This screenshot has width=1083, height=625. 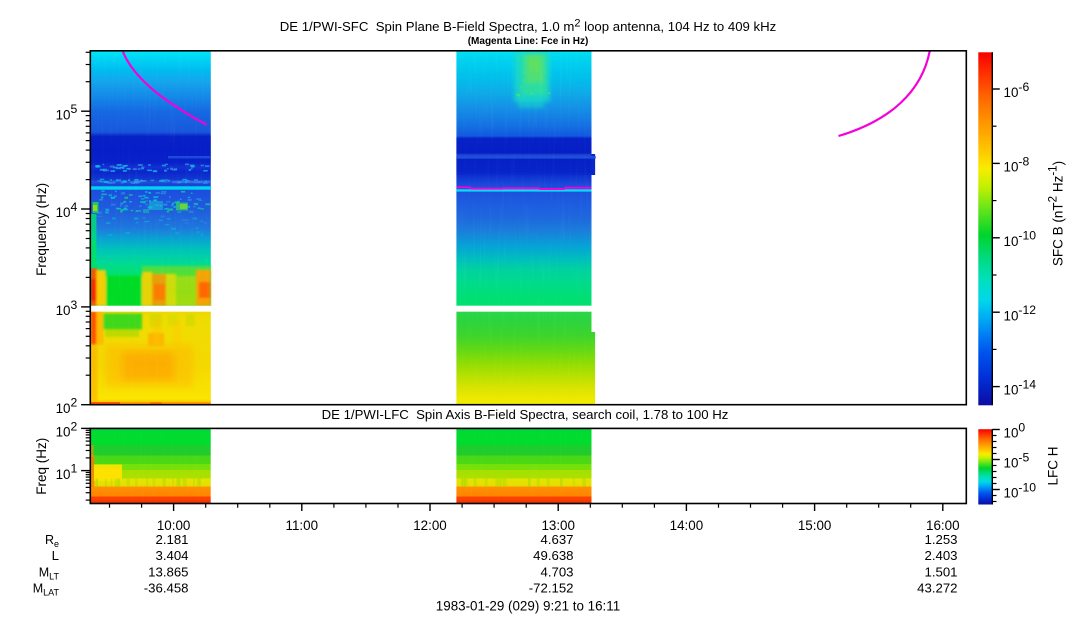 What do you see at coordinates (556, 571) in the screenshot?
I see `svg-text: 4.703` at bounding box center [556, 571].